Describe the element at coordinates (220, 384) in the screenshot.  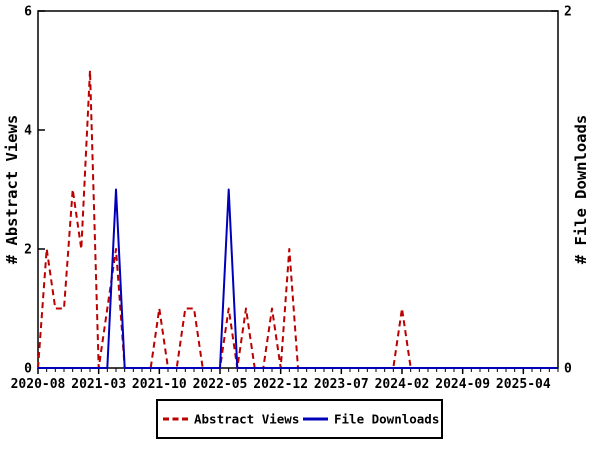
I see `x-tick-label: 2022-05` at that location.